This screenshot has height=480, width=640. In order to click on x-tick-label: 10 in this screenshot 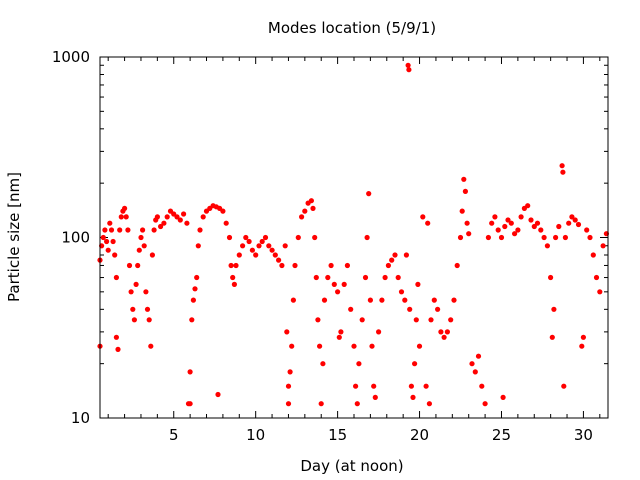, I will do `click(255, 435)`.